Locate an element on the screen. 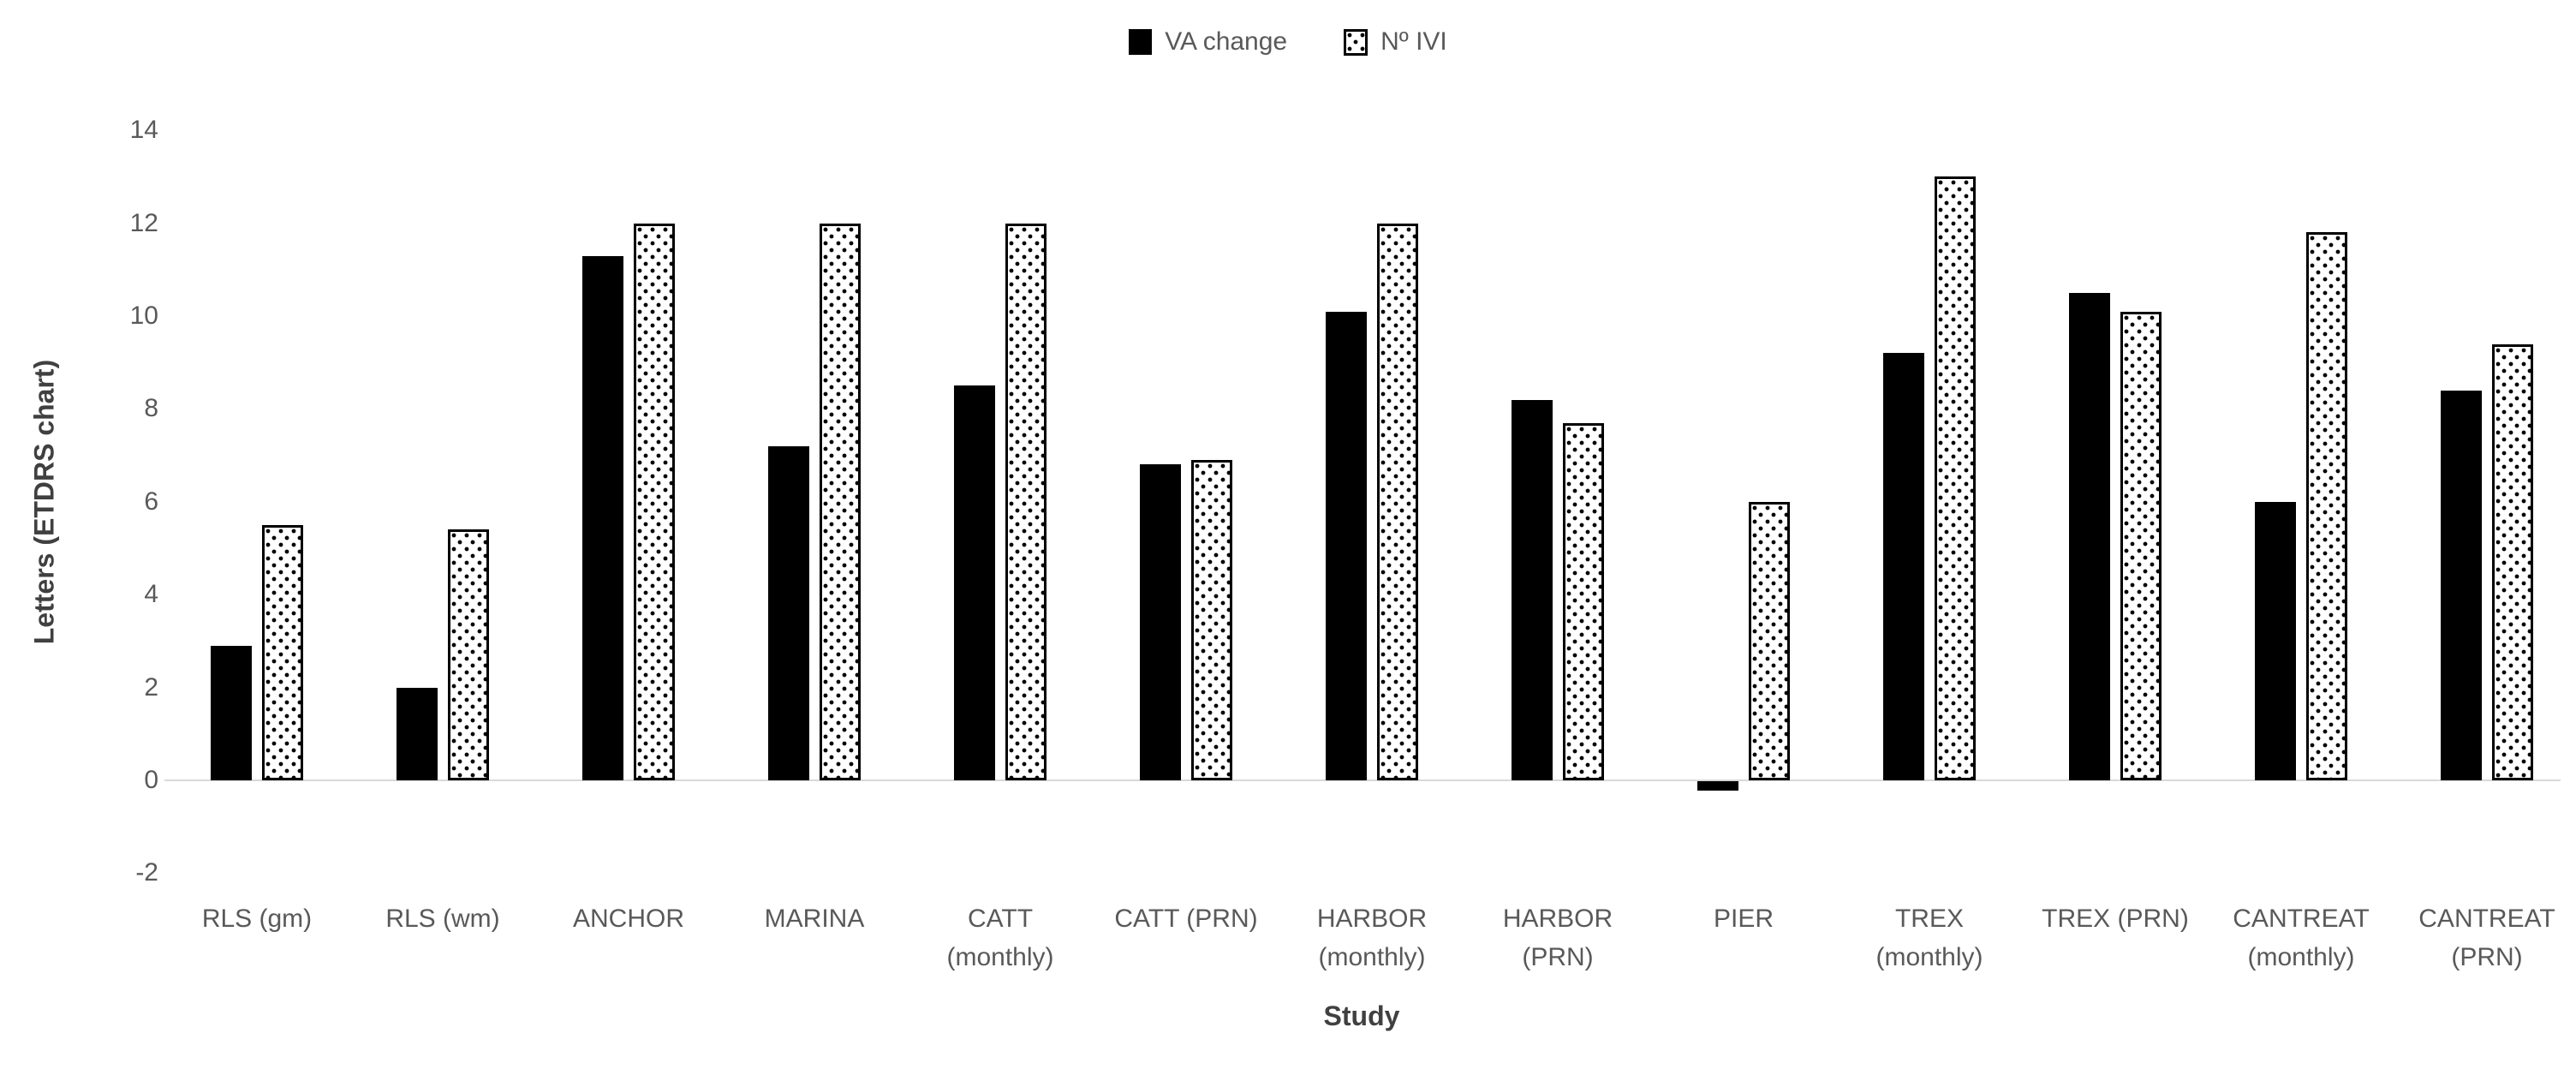  y-tick-label-6: 6 is located at coordinates (151, 501).